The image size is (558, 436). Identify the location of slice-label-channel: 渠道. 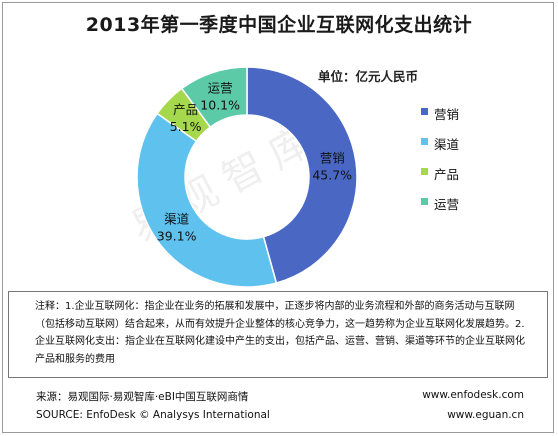
(177, 218).